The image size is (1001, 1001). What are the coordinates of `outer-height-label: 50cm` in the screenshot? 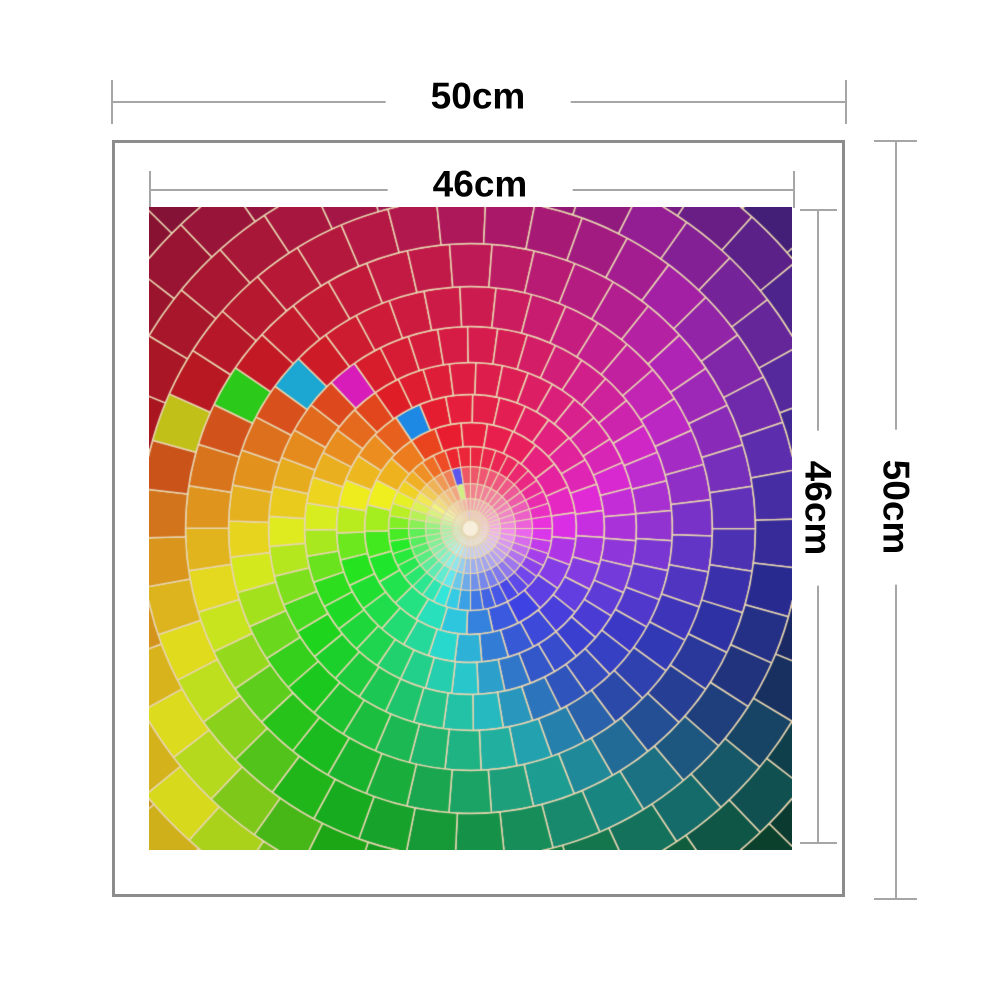 It's located at (896, 507).